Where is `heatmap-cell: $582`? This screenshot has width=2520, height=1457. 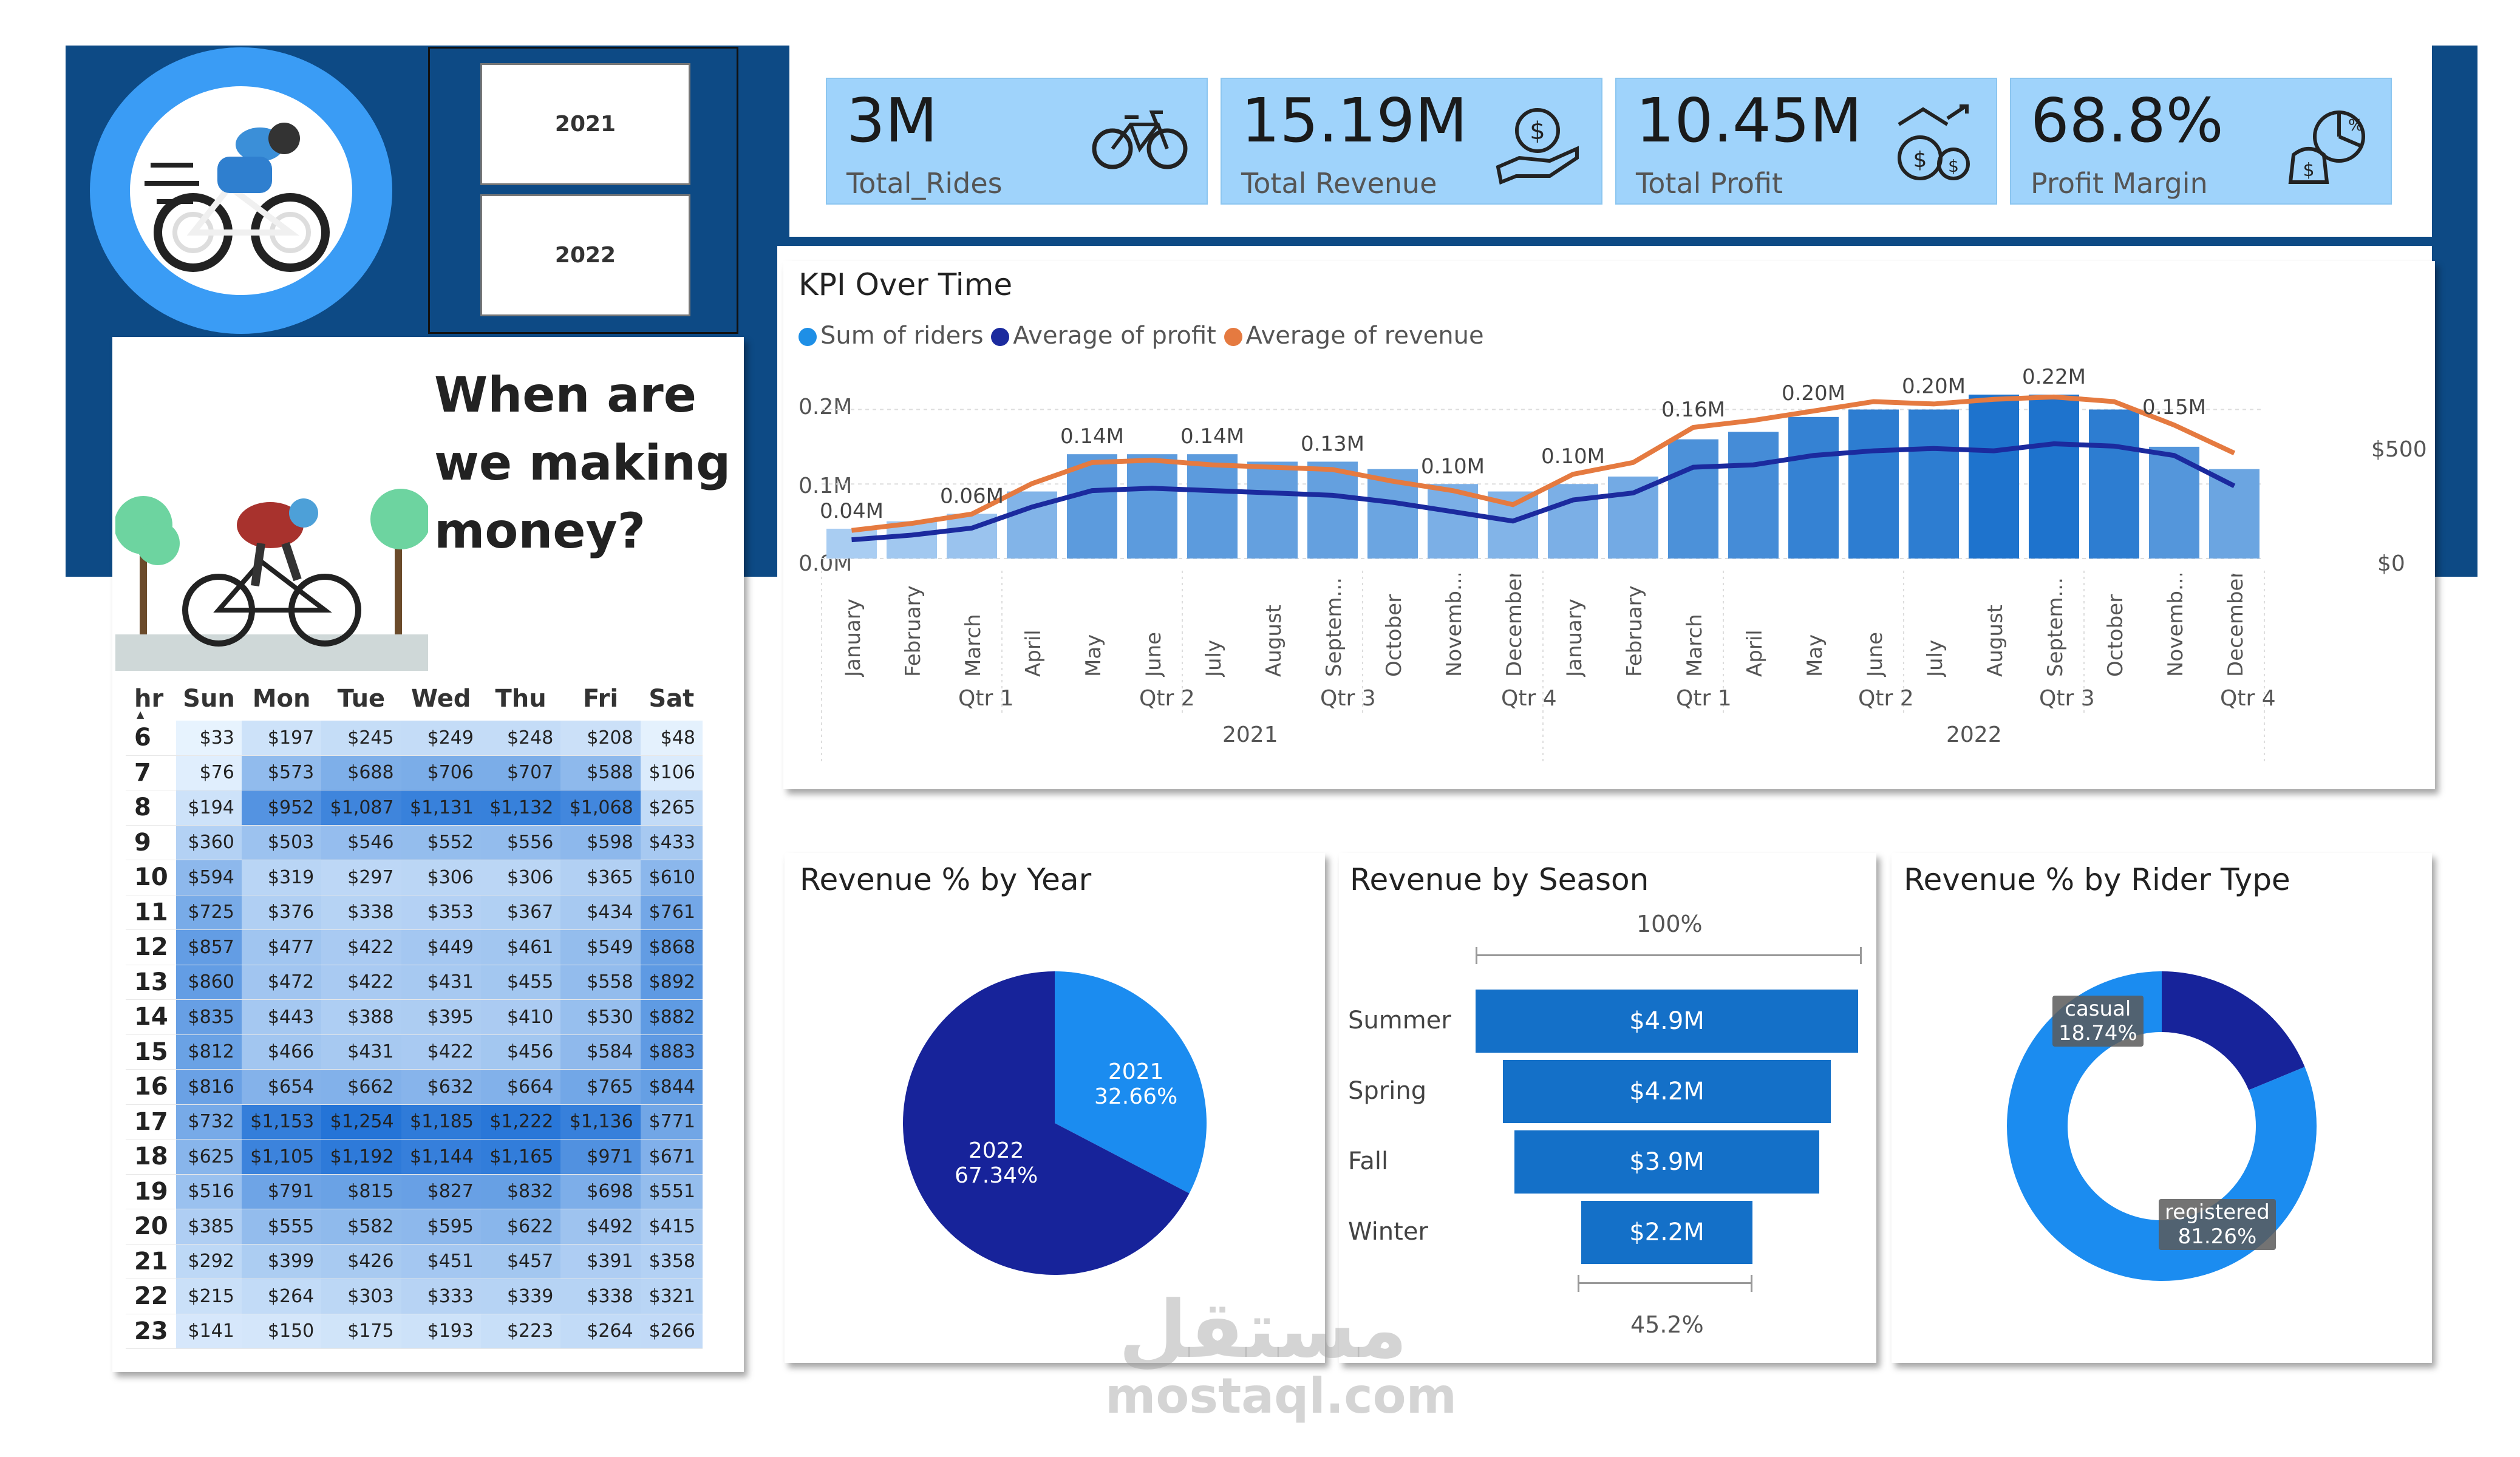 heatmap-cell: $582 is located at coordinates (361, 1227).